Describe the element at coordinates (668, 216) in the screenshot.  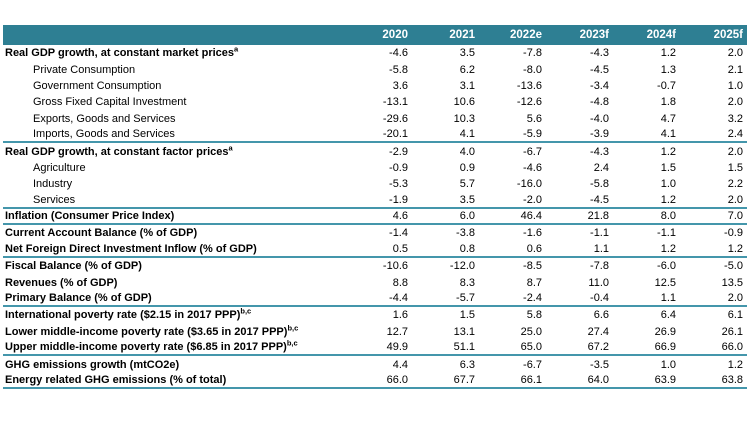
I see `cell-value: 8.0` at that location.